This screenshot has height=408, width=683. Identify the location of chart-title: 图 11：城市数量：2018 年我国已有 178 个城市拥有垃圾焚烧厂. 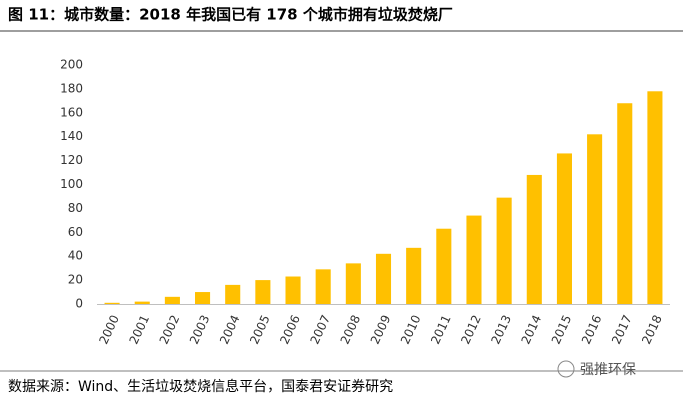
(230, 15).